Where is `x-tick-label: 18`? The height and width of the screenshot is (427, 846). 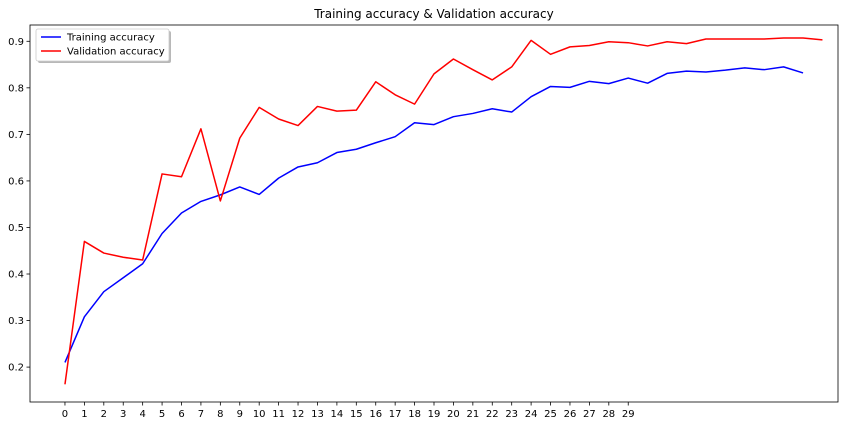
x-tick-label: 18 is located at coordinates (414, 414).